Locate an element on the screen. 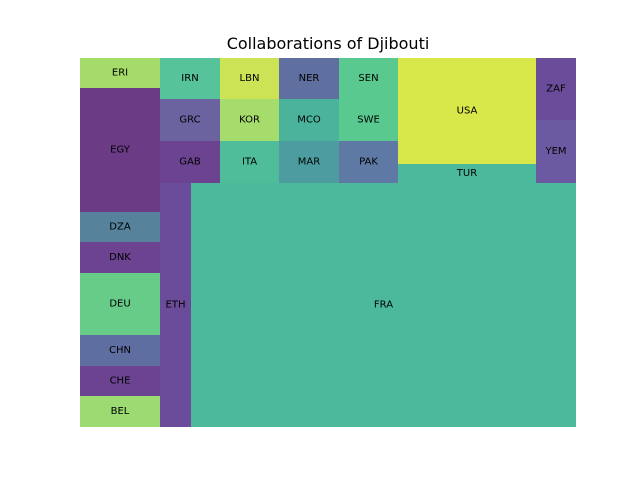 This screenshot has height=480, width=640. treemap-label-pak: PAK is located at coordinates (368, 162).